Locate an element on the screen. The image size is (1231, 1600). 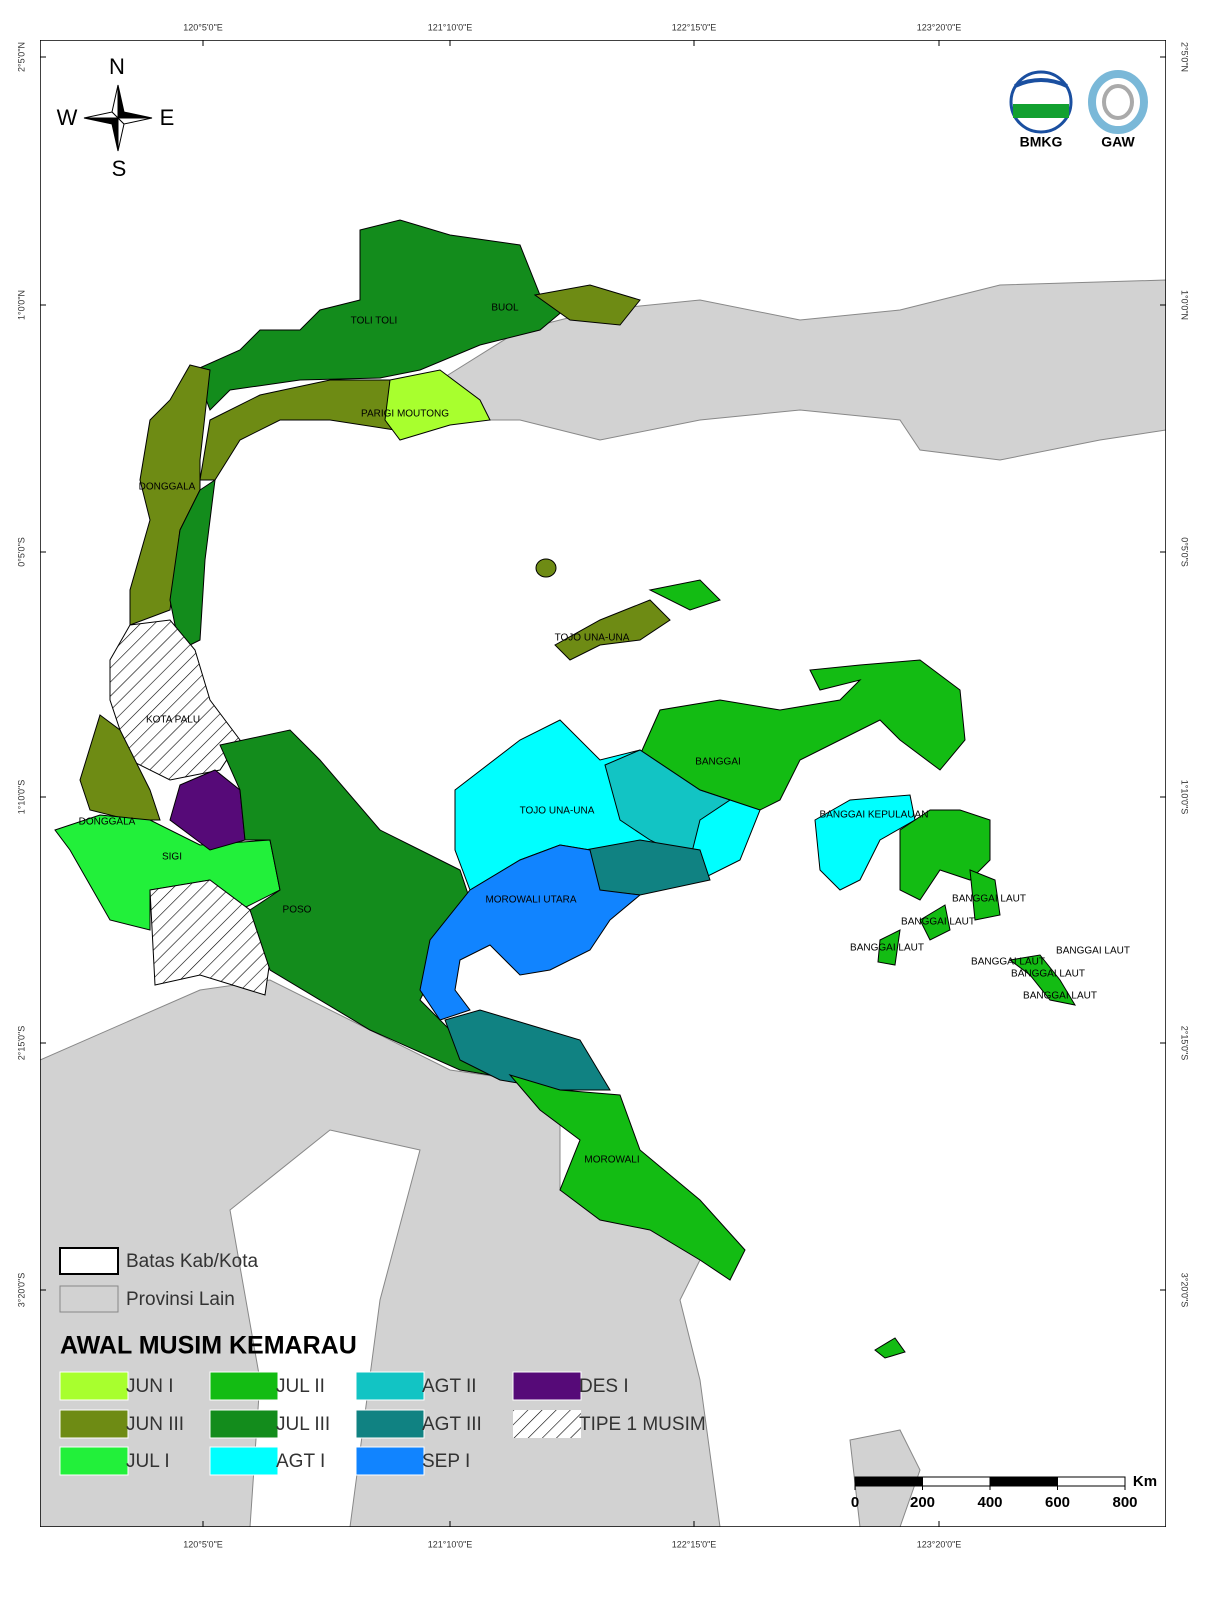
legend-label: JUL I is located at coordinates (148, 1461).